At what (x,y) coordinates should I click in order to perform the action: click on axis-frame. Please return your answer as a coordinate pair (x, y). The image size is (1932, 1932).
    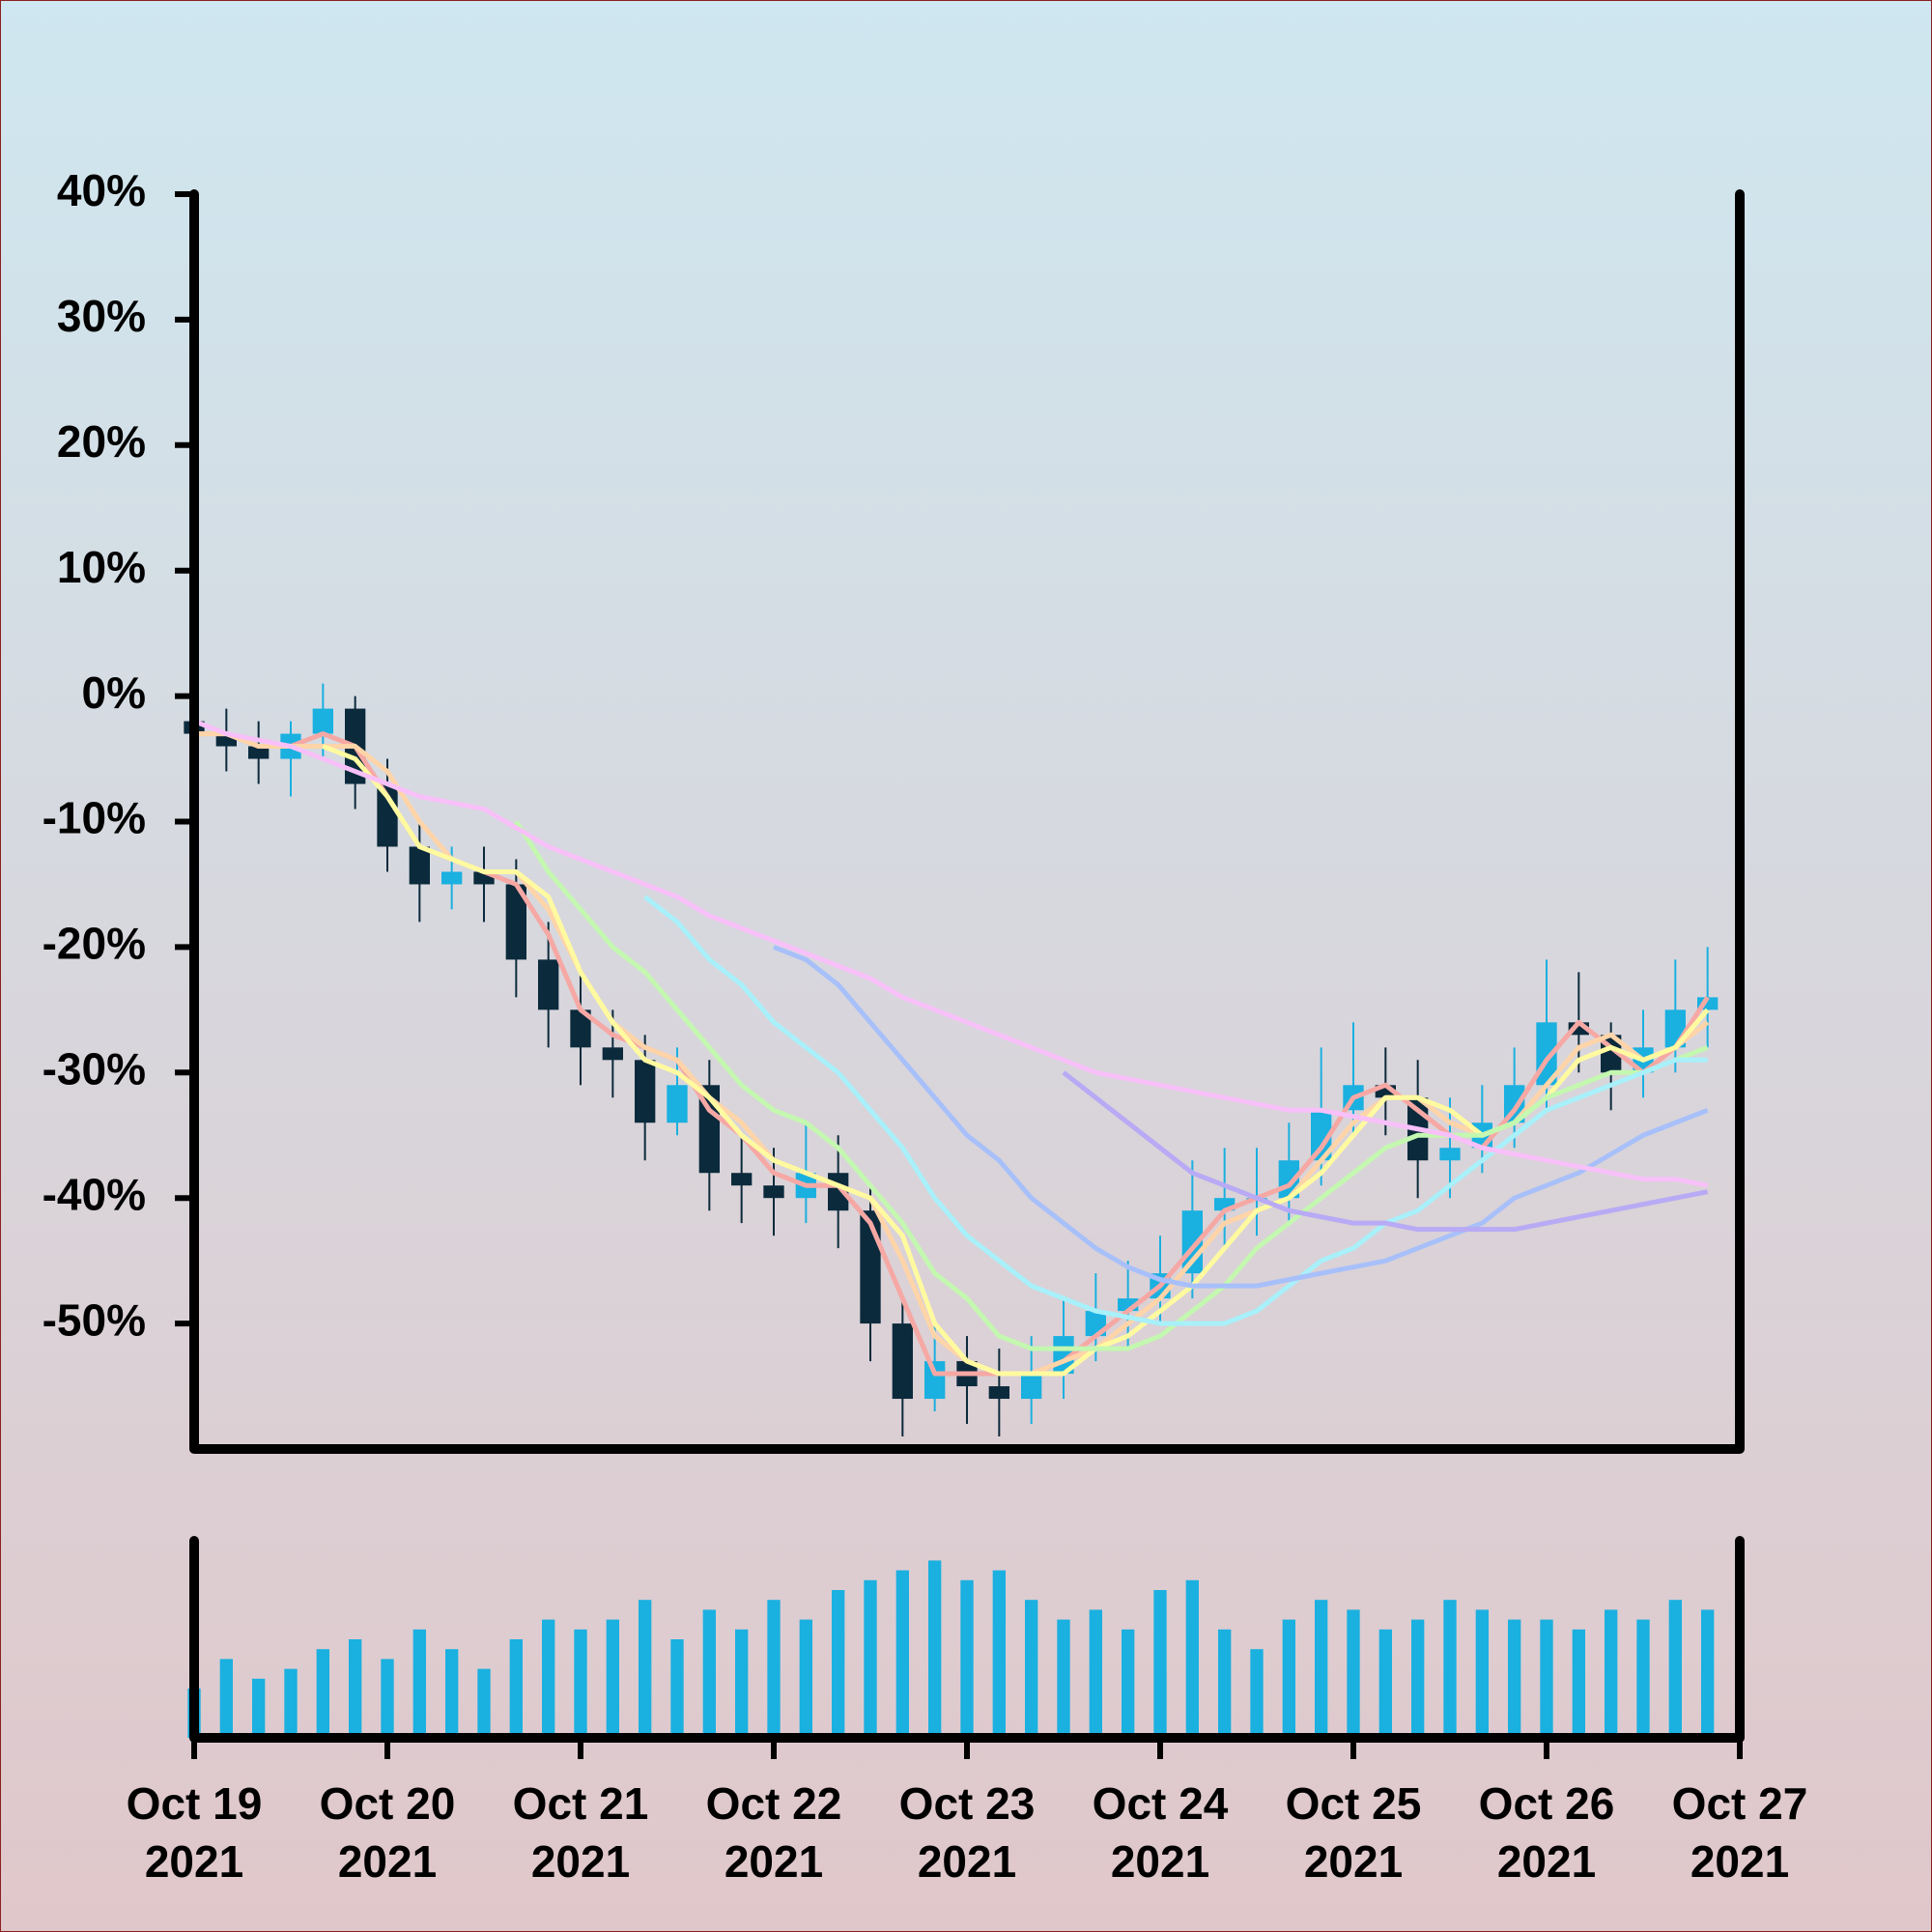
    Looking at the image, I should click on (967, 1639).